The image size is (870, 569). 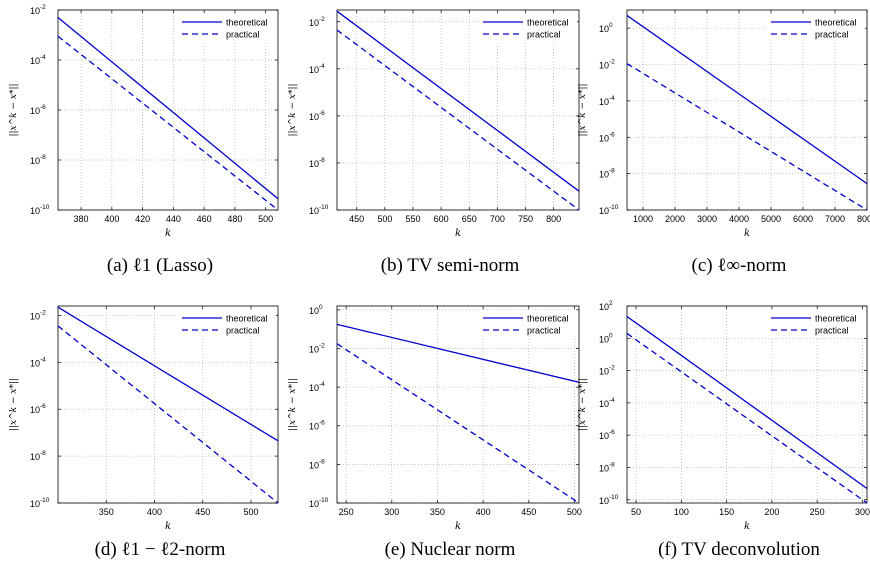 I want to click on x-tick-label: 3000, so click(x=707, y=219).